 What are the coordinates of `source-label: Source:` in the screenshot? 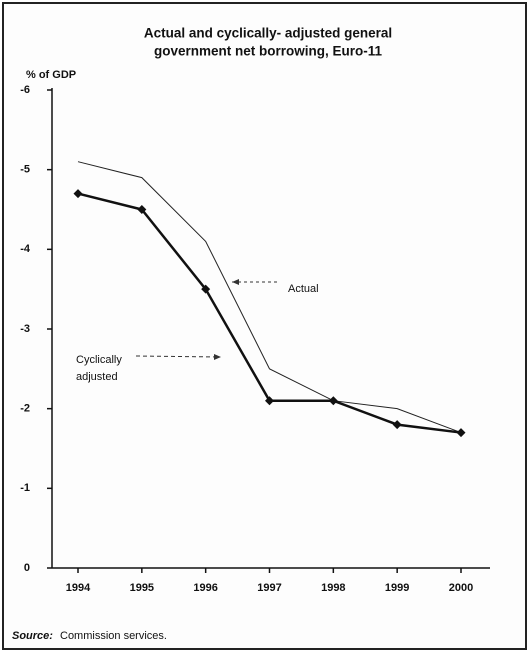 It's located at (32, 636).